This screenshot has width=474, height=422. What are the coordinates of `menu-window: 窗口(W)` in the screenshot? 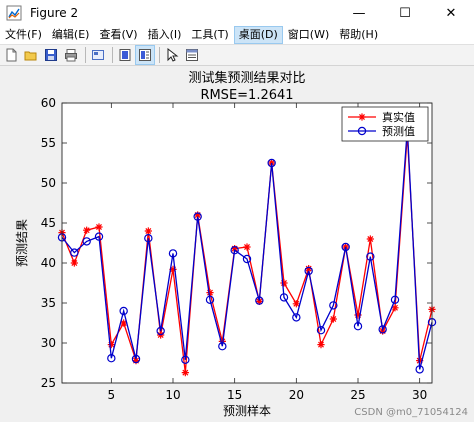 It's located at (308, 34).